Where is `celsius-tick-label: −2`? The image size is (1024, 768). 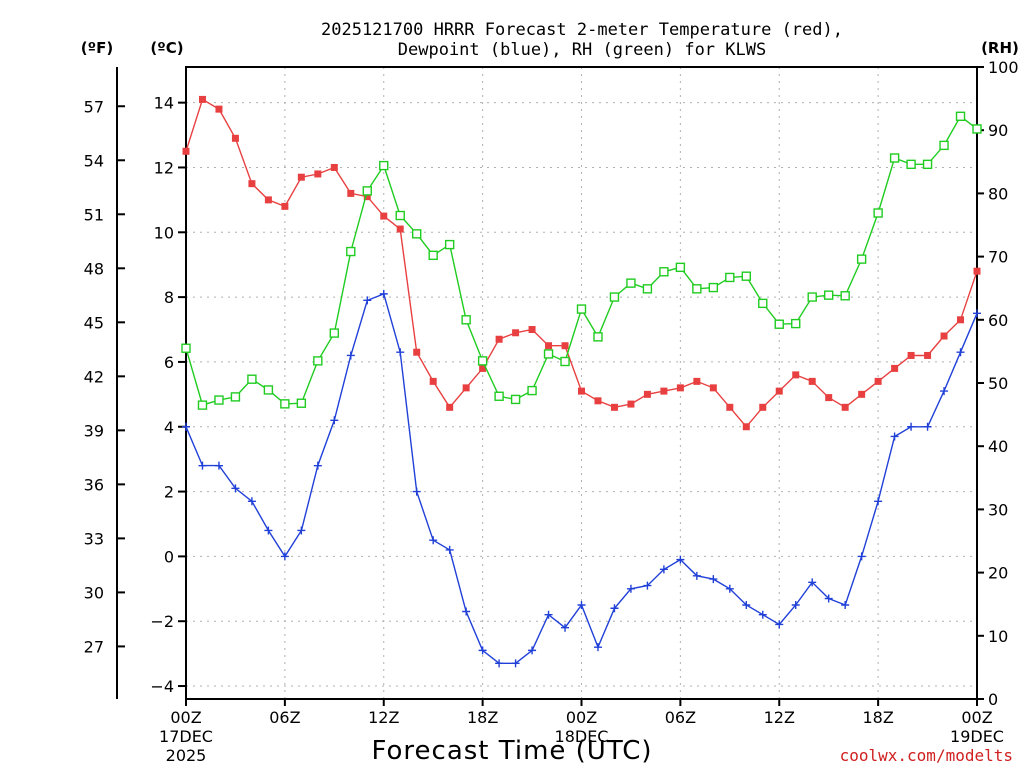 celsius-tick-label: −2 is located at coordinates (162, 621).